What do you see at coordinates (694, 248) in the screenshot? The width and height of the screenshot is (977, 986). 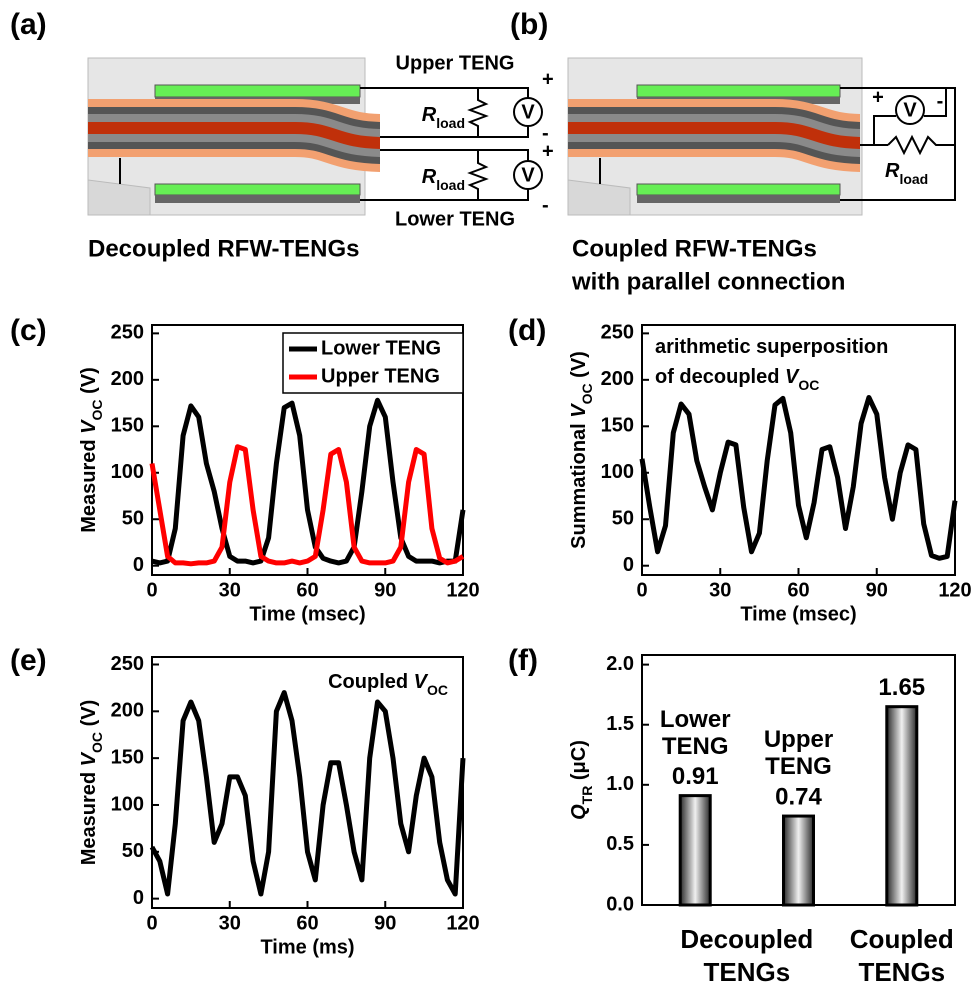 I see `caption: Coupled RFW-TENGs` at bounding box center [694, 248].